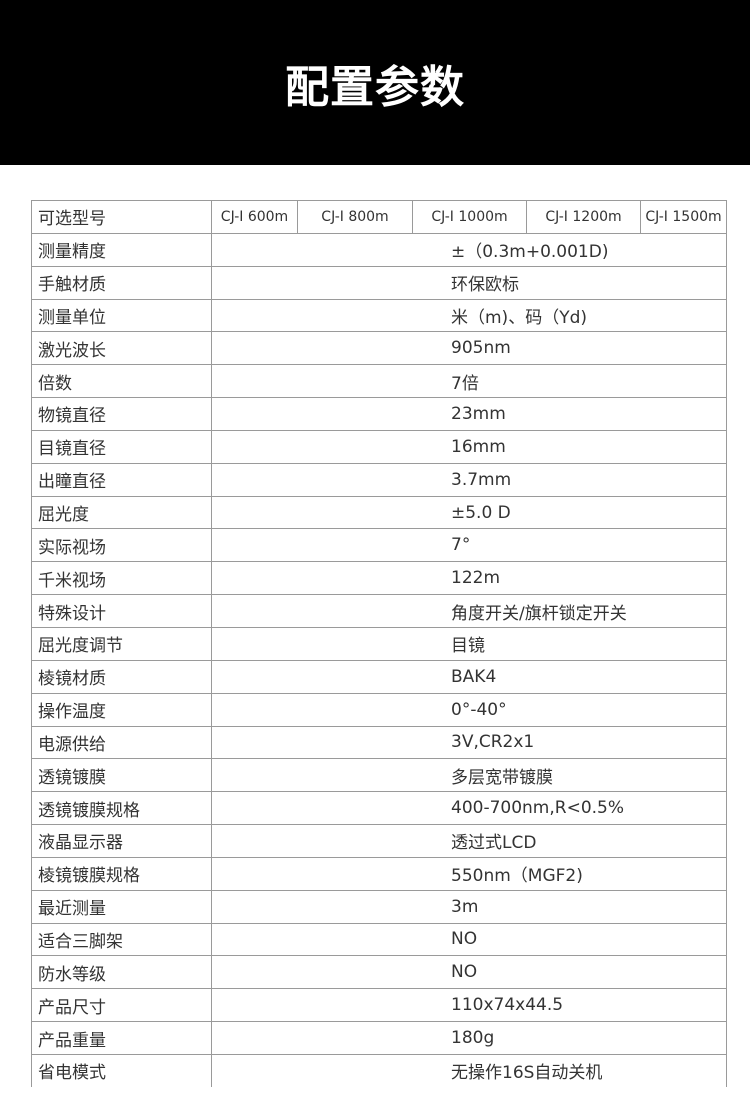  I want to click on spec-value: 环保欧标, so click(469, 282).